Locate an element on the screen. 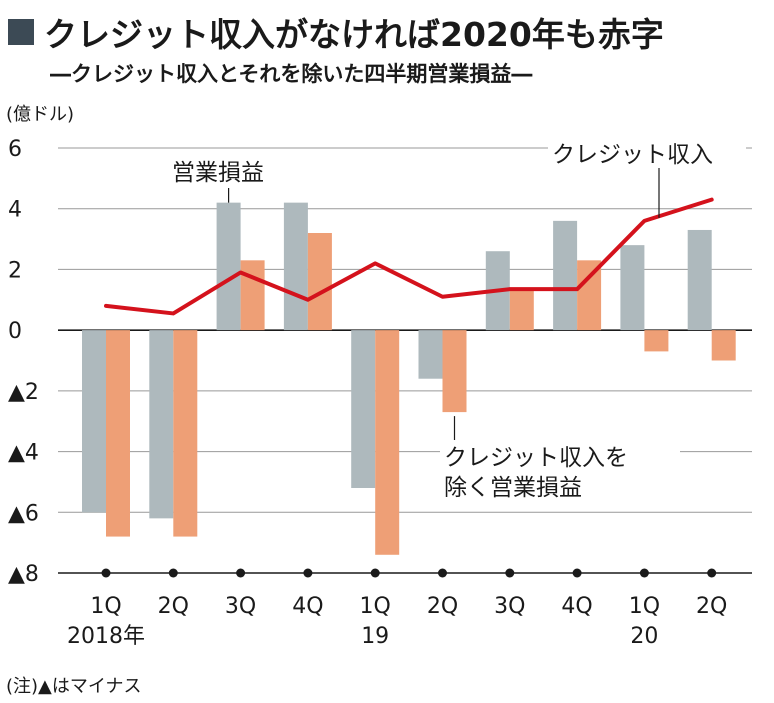  chart-title: クレジット収入がなければ2020年も赤字 is located at coordinates (354, 34).